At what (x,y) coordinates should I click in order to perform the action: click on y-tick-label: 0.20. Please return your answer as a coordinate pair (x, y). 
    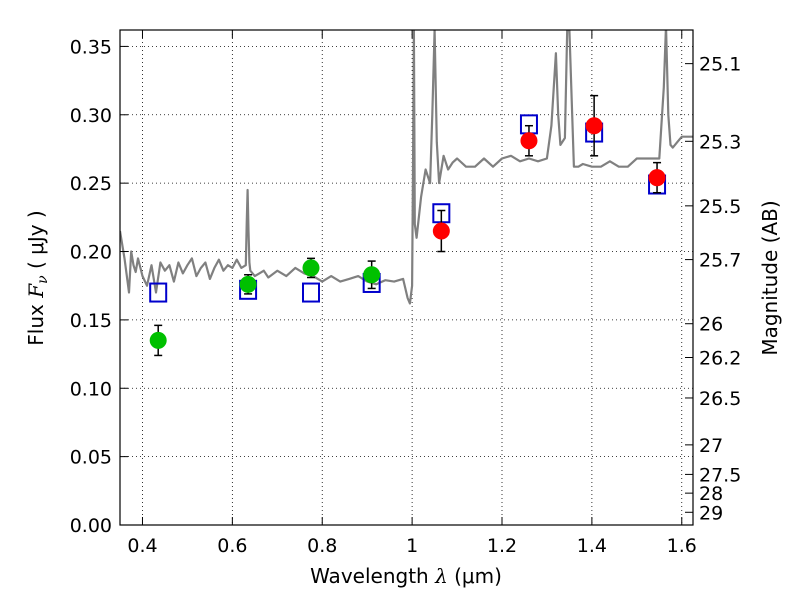
    Looking at the image, I should click on (91, 253).